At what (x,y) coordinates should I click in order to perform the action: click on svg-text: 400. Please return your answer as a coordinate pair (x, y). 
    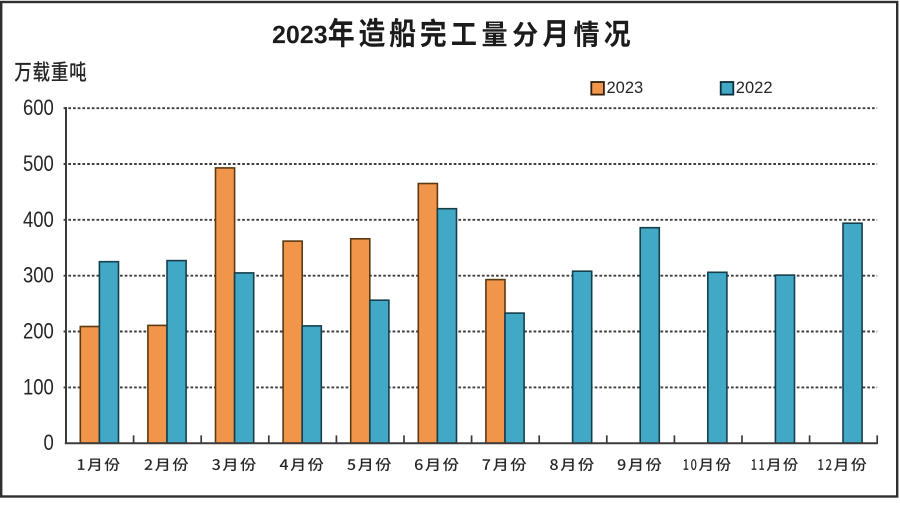
    Looking at the image, I should click on (38, 220).